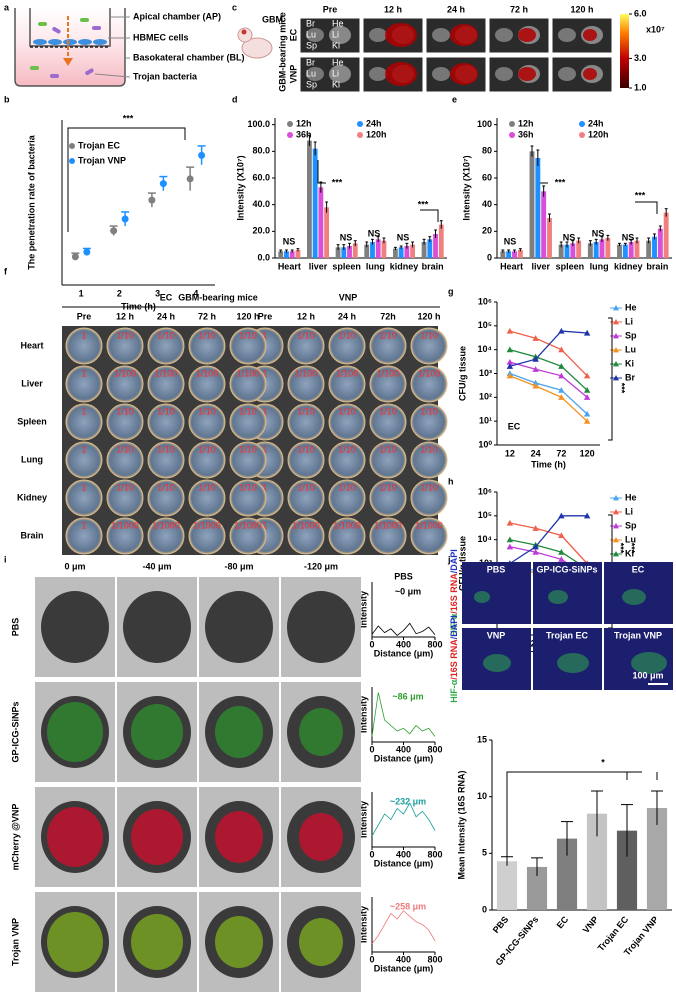 Image resolution: width=676 pixels, height=998 pixels. I want to click on x-tick-label: lung, so click(375, 266).